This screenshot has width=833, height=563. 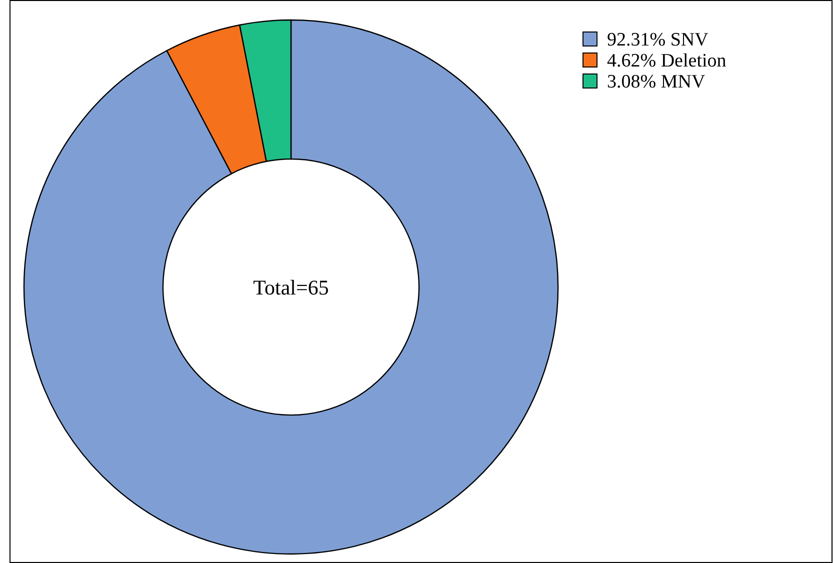 What do you see at coordinates (667, 61) in the screenshot?
I see `legend-label: 4.62% Deletion` at bounding box center [667, 61].